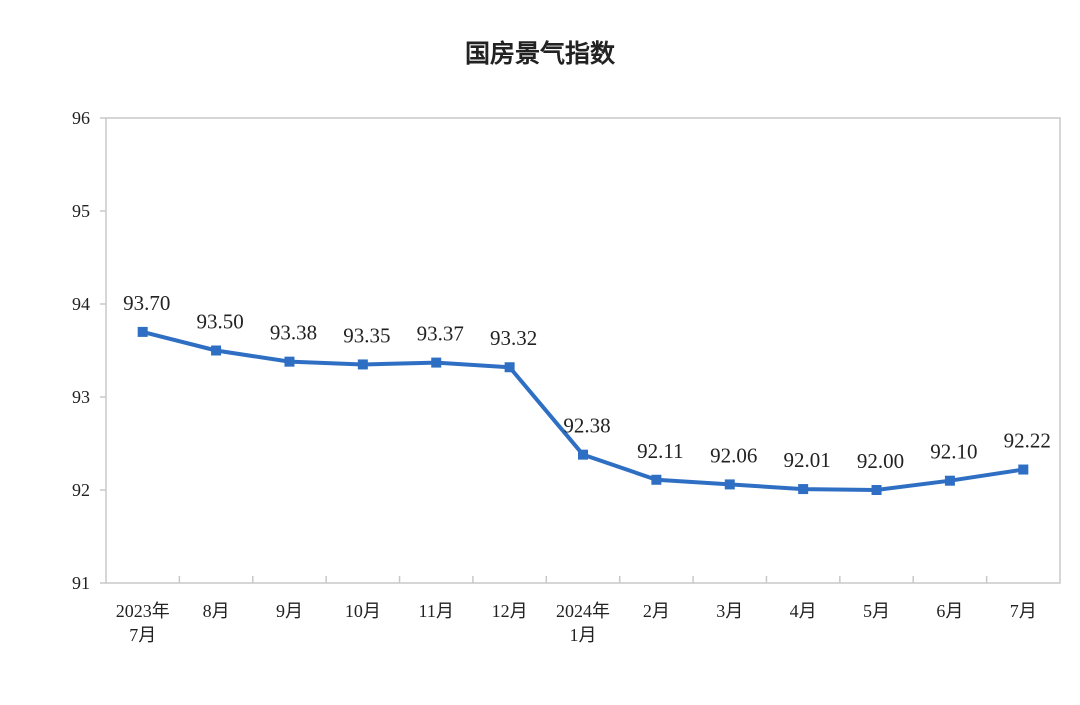 This screenshot has width=1080, height=705. What do you see at coordinates (880, 461) in the screenshot?
I see `data-label: 92.00` at bounding box center [880, 461].